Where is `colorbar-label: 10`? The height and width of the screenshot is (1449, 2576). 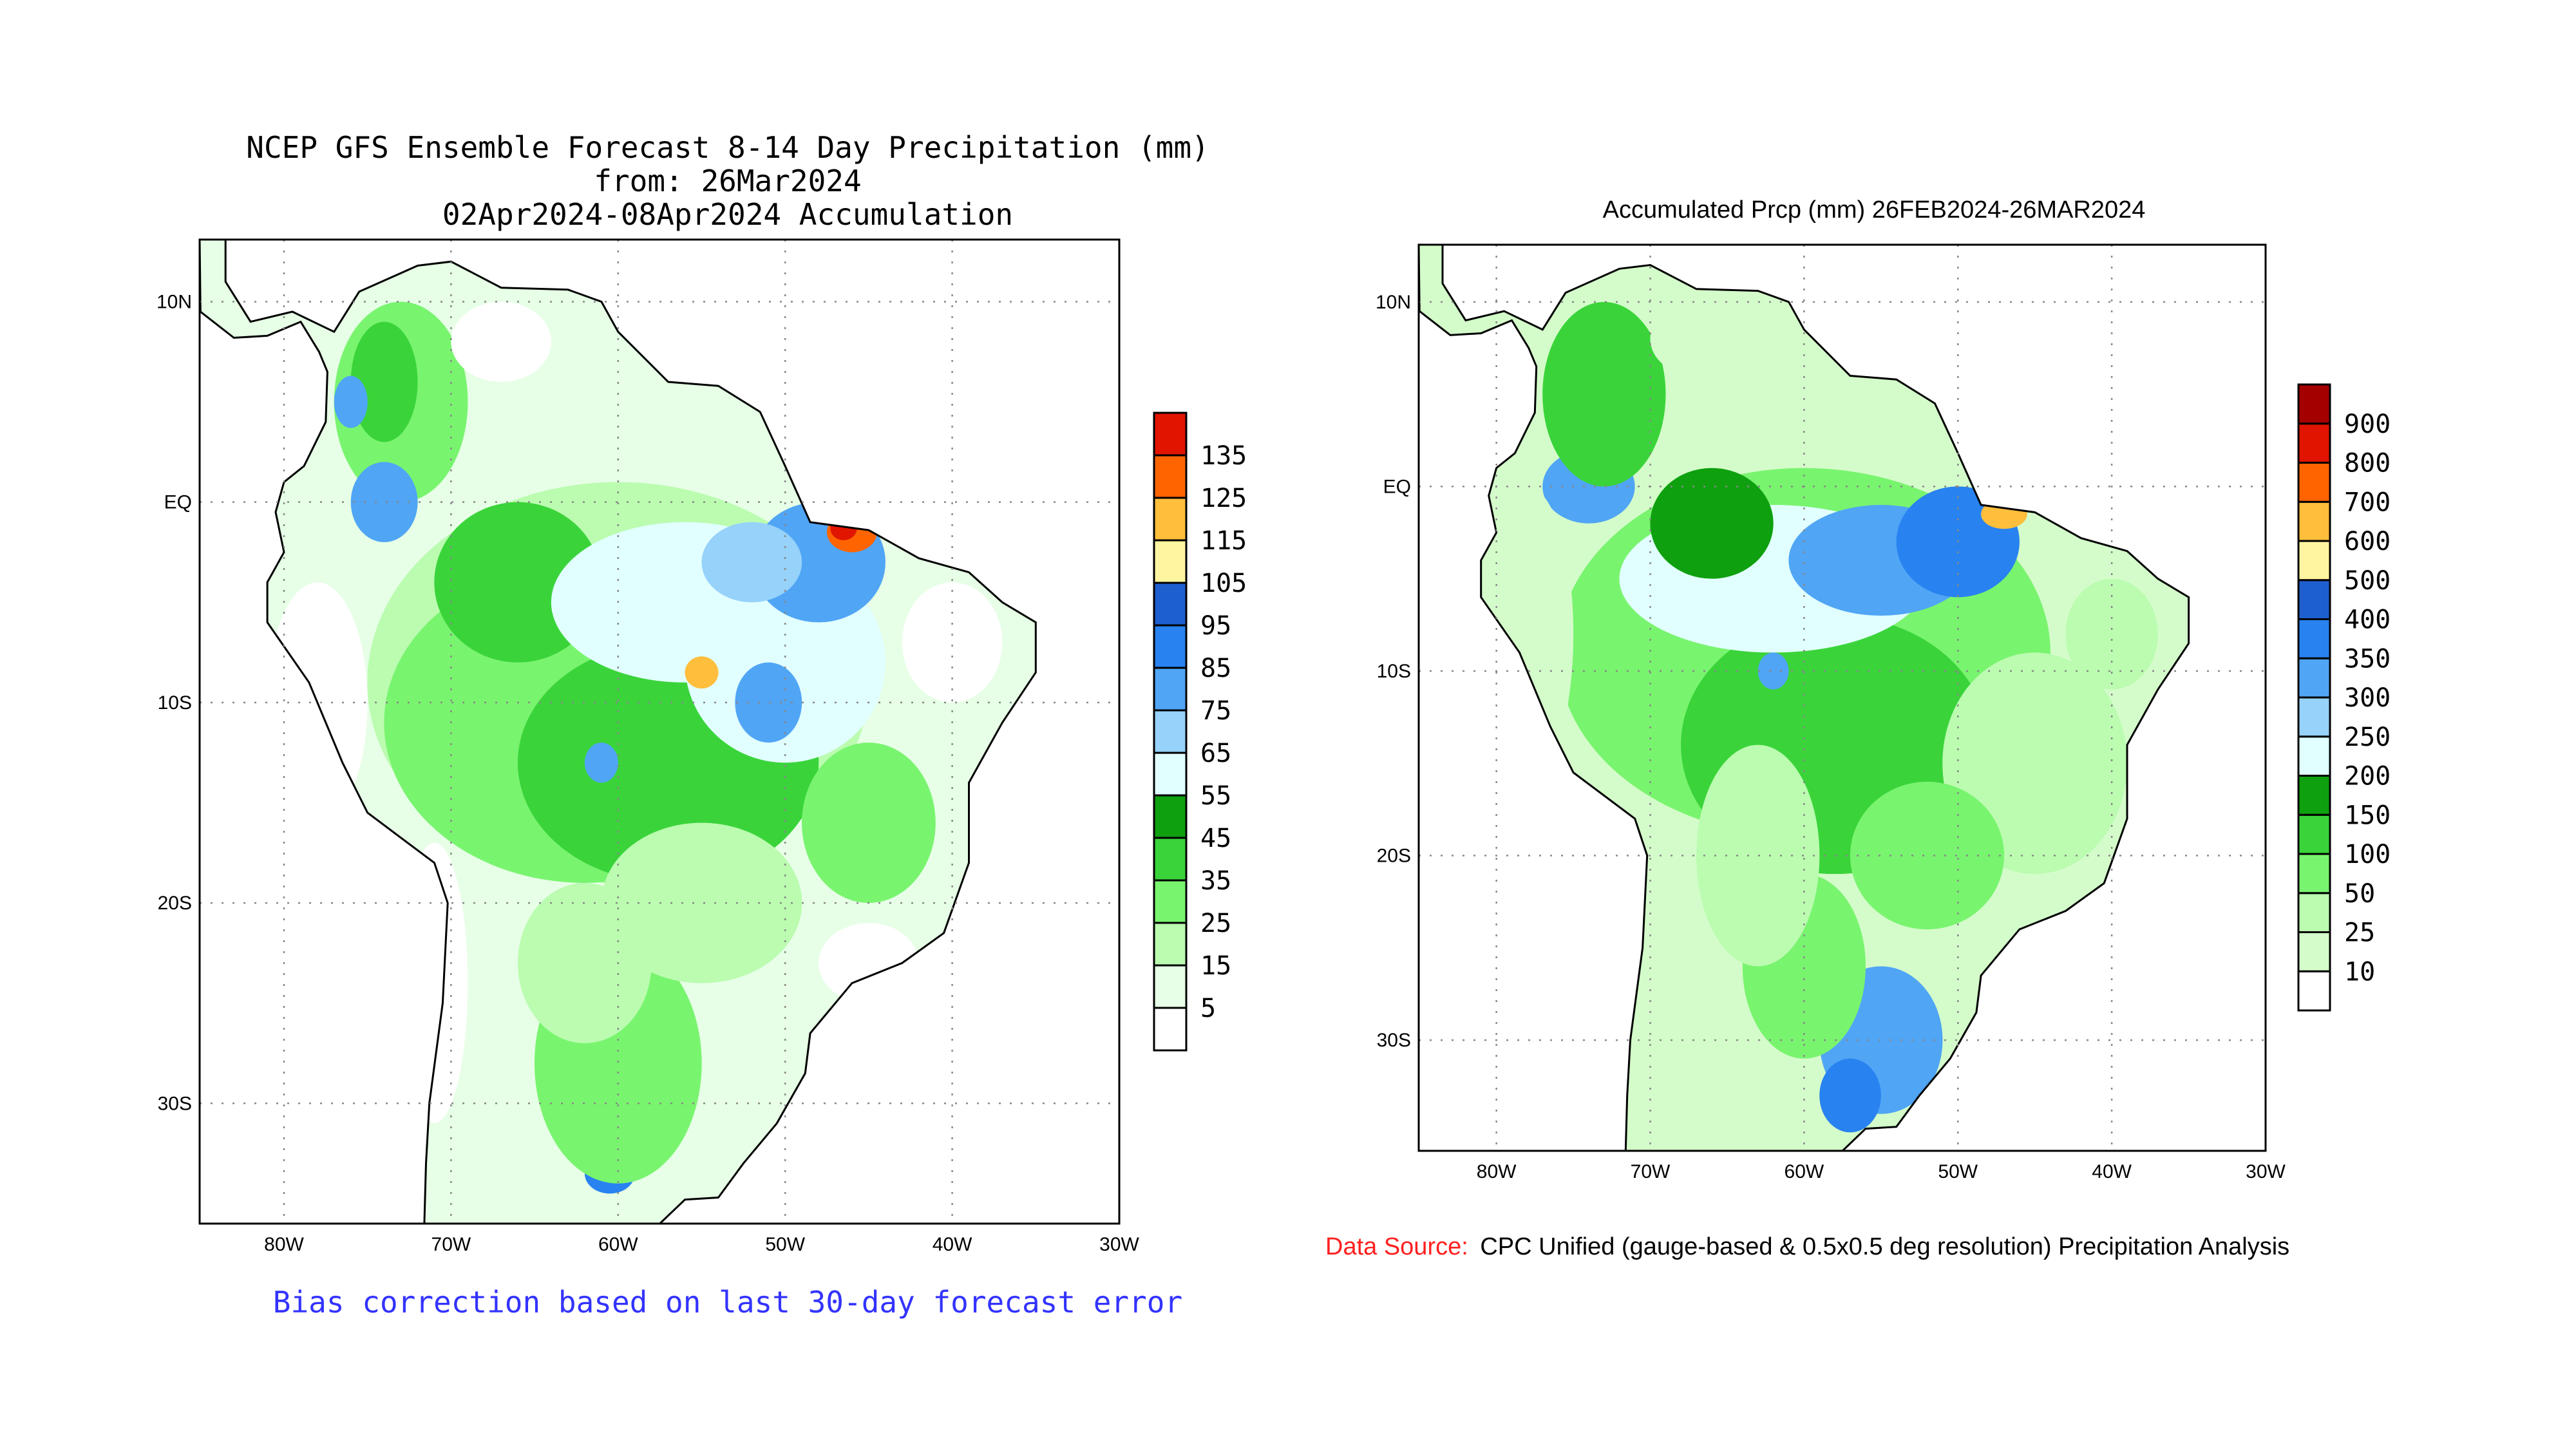
colorbar-label: 10 is located at coordinates (2359, 972).